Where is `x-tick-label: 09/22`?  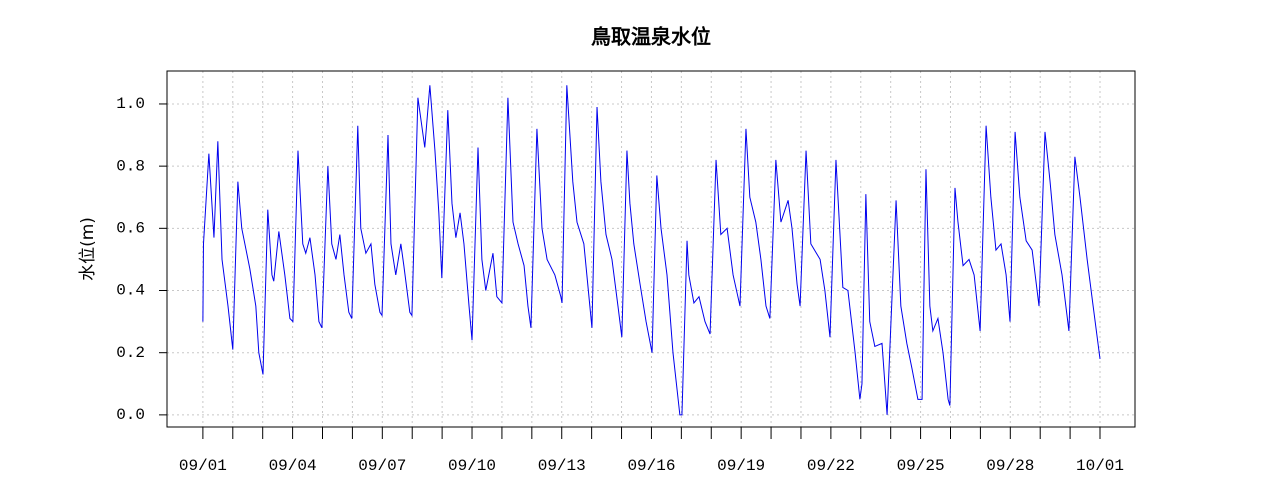
x-tick-label: 09/22 is located at coordinates (831, 466).